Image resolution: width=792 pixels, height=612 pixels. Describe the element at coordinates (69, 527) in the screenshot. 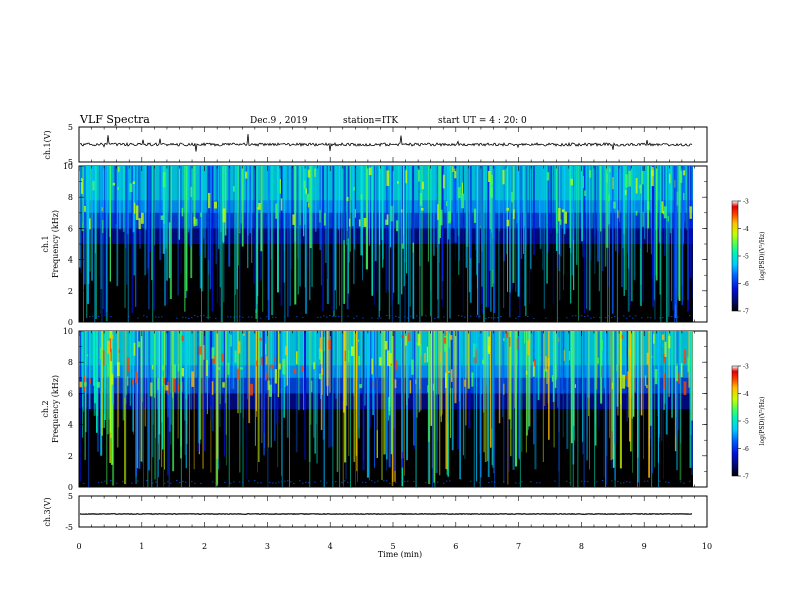

I see `y-tick-label: -5` at that location.